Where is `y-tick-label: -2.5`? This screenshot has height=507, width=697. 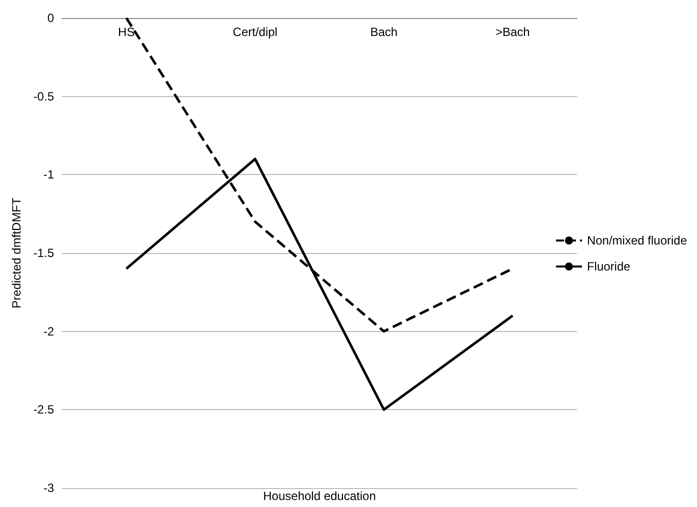 y-tick-label: -2.5 is located at coordinates (43, 409).